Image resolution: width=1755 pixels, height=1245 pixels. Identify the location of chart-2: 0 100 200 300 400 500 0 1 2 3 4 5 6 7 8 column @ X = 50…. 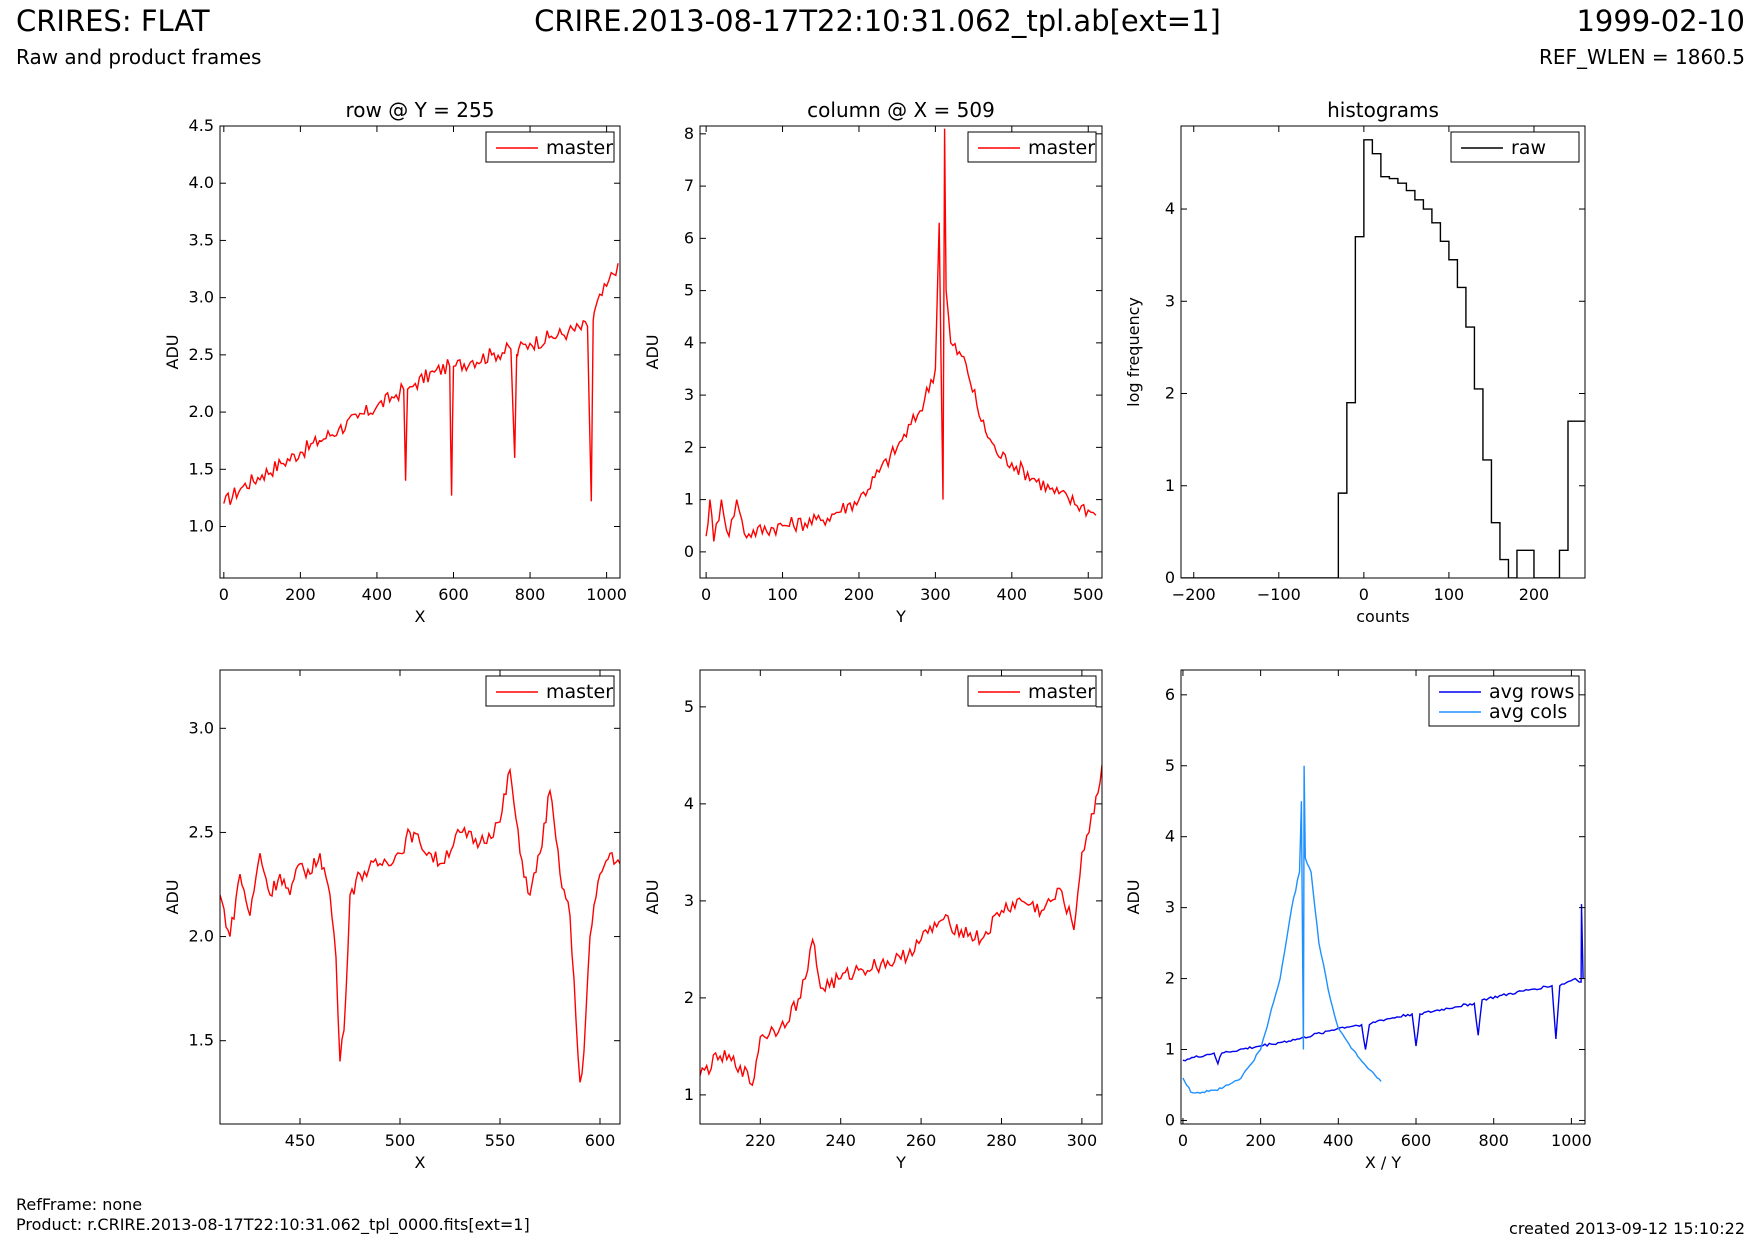
(873, 362).